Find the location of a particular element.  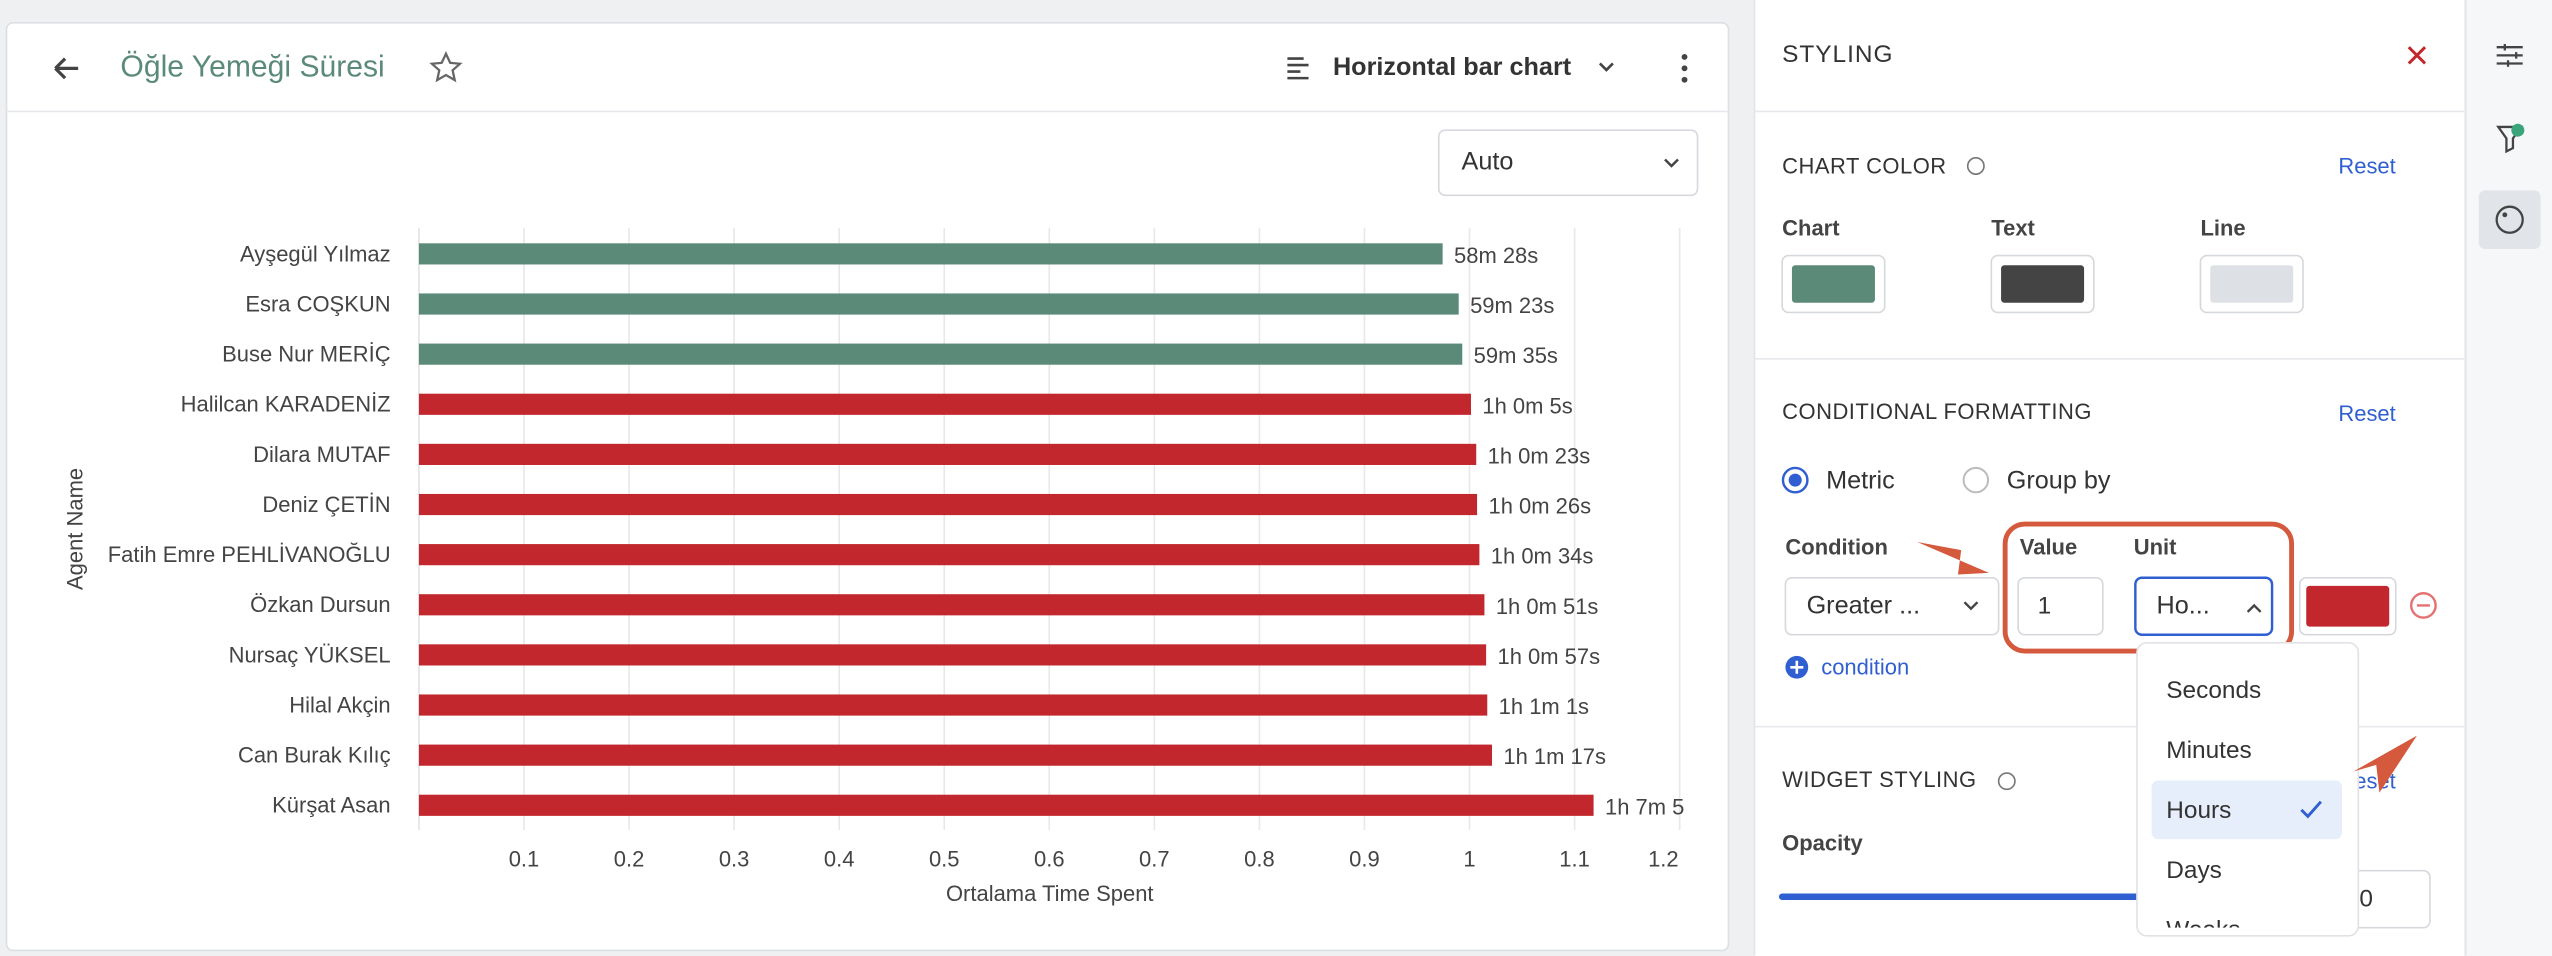

y-axis-title: Agent Name is located at coordinates (74, 529).